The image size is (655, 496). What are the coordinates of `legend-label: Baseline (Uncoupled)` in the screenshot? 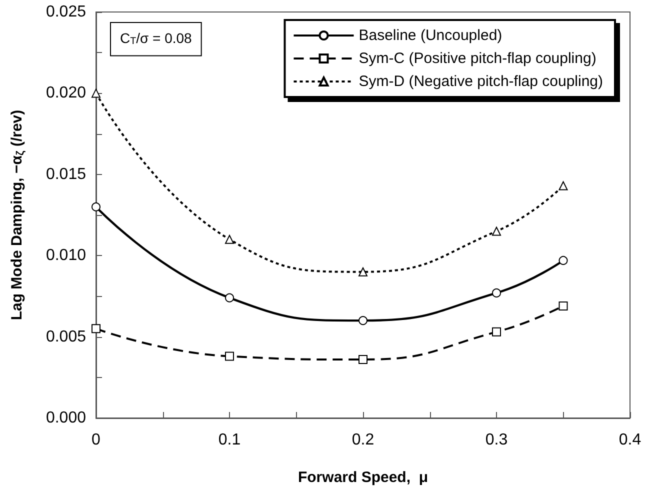 It's located at (430, 35).